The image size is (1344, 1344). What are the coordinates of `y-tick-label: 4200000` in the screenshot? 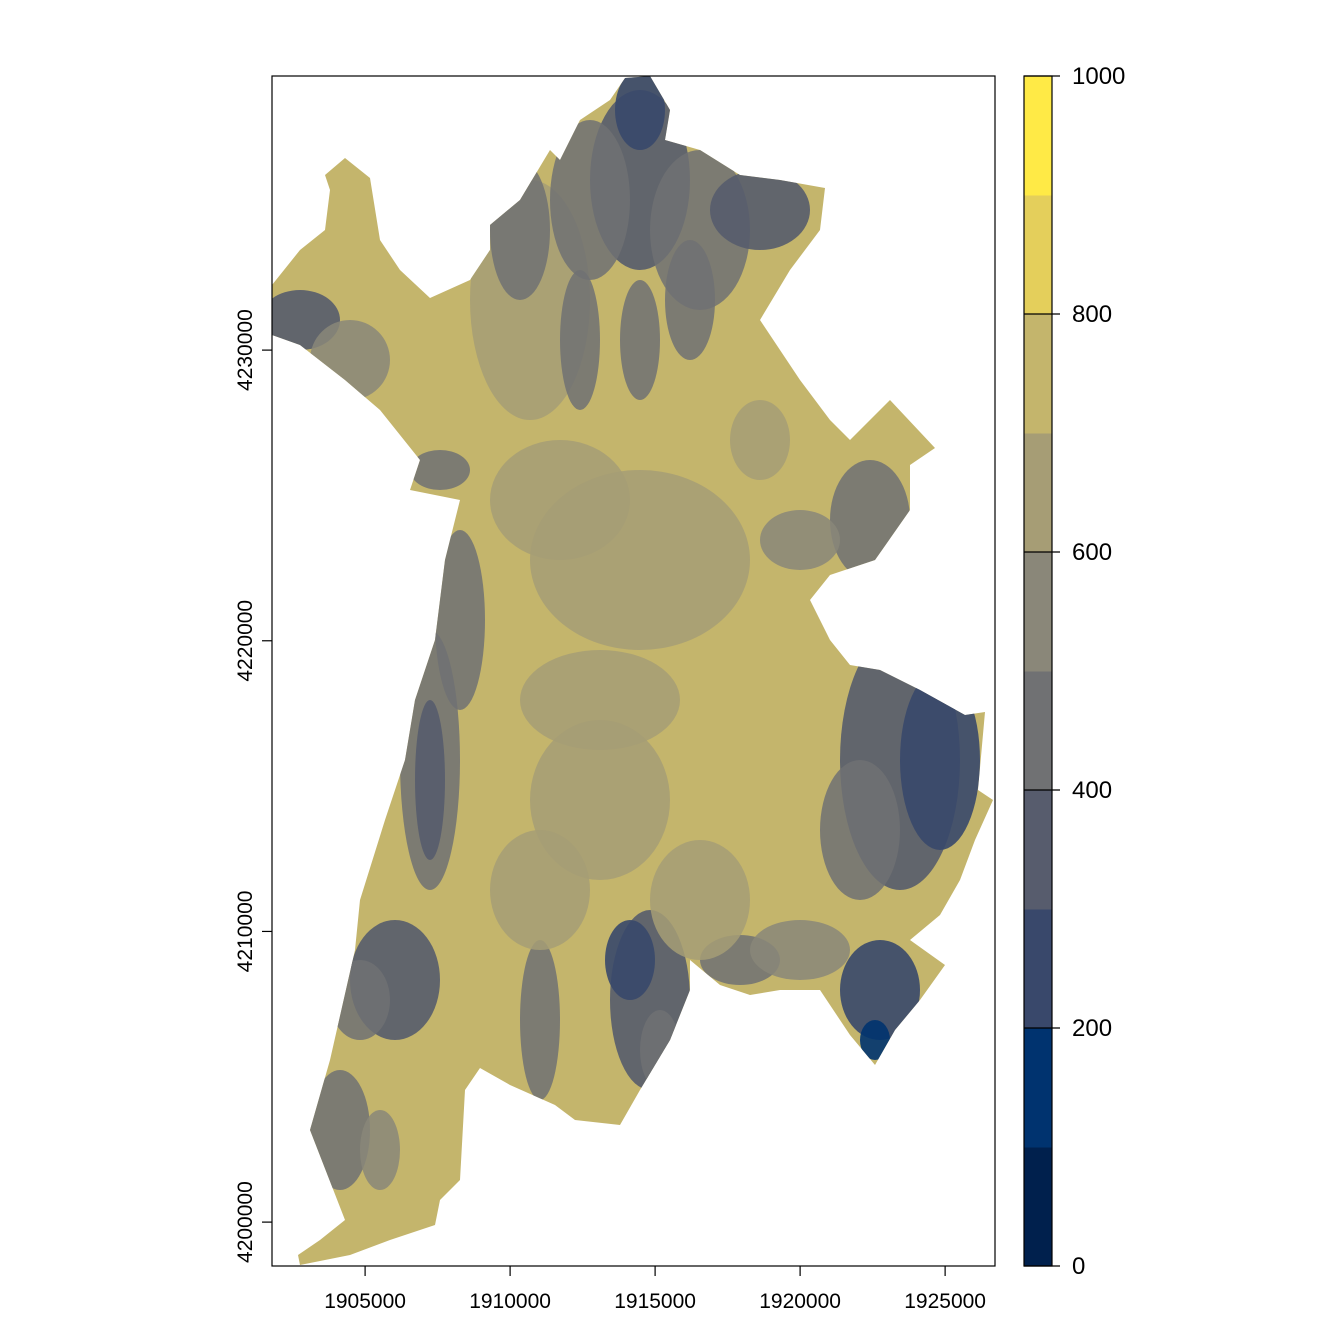 It's located at (245, 1222).